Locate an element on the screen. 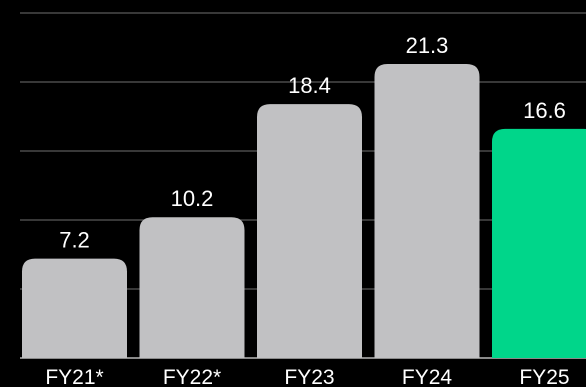  bar-fy24 is located at coordinates (427, 211).